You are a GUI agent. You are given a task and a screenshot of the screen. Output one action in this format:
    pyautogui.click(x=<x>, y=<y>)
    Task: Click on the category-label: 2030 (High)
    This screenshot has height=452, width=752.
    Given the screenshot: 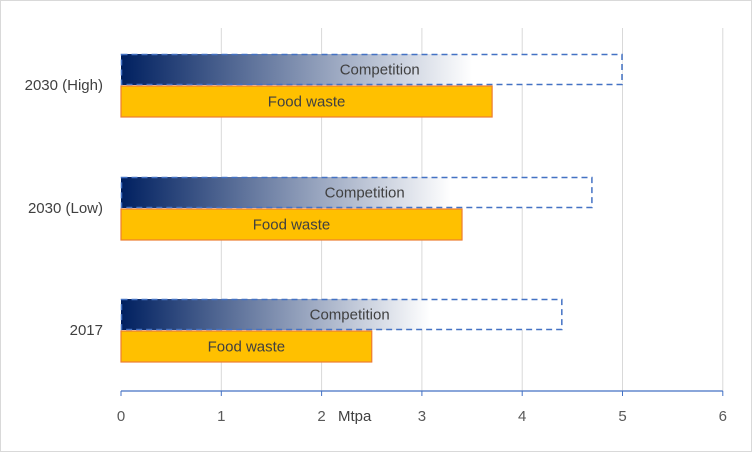 What is the action you would take?
    pyautogui.click(x=64, y=85)
    